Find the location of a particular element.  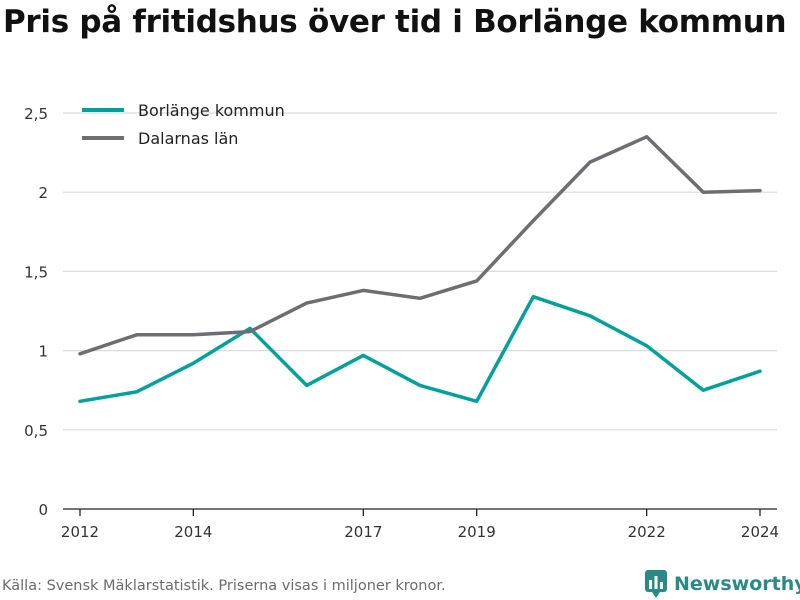

newsworthy-logo-icon is located at coordinates (656, 584).